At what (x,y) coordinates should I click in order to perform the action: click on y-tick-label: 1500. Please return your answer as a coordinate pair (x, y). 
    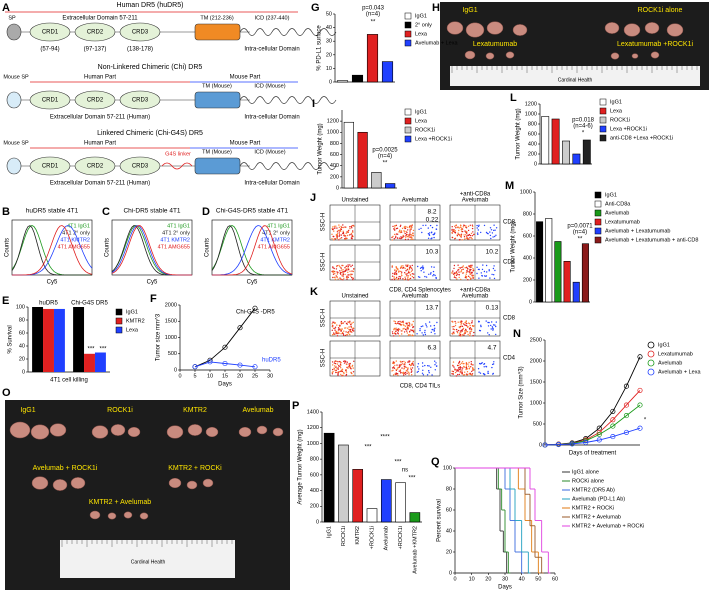
    Looking at the image, I should click on (171, 322).